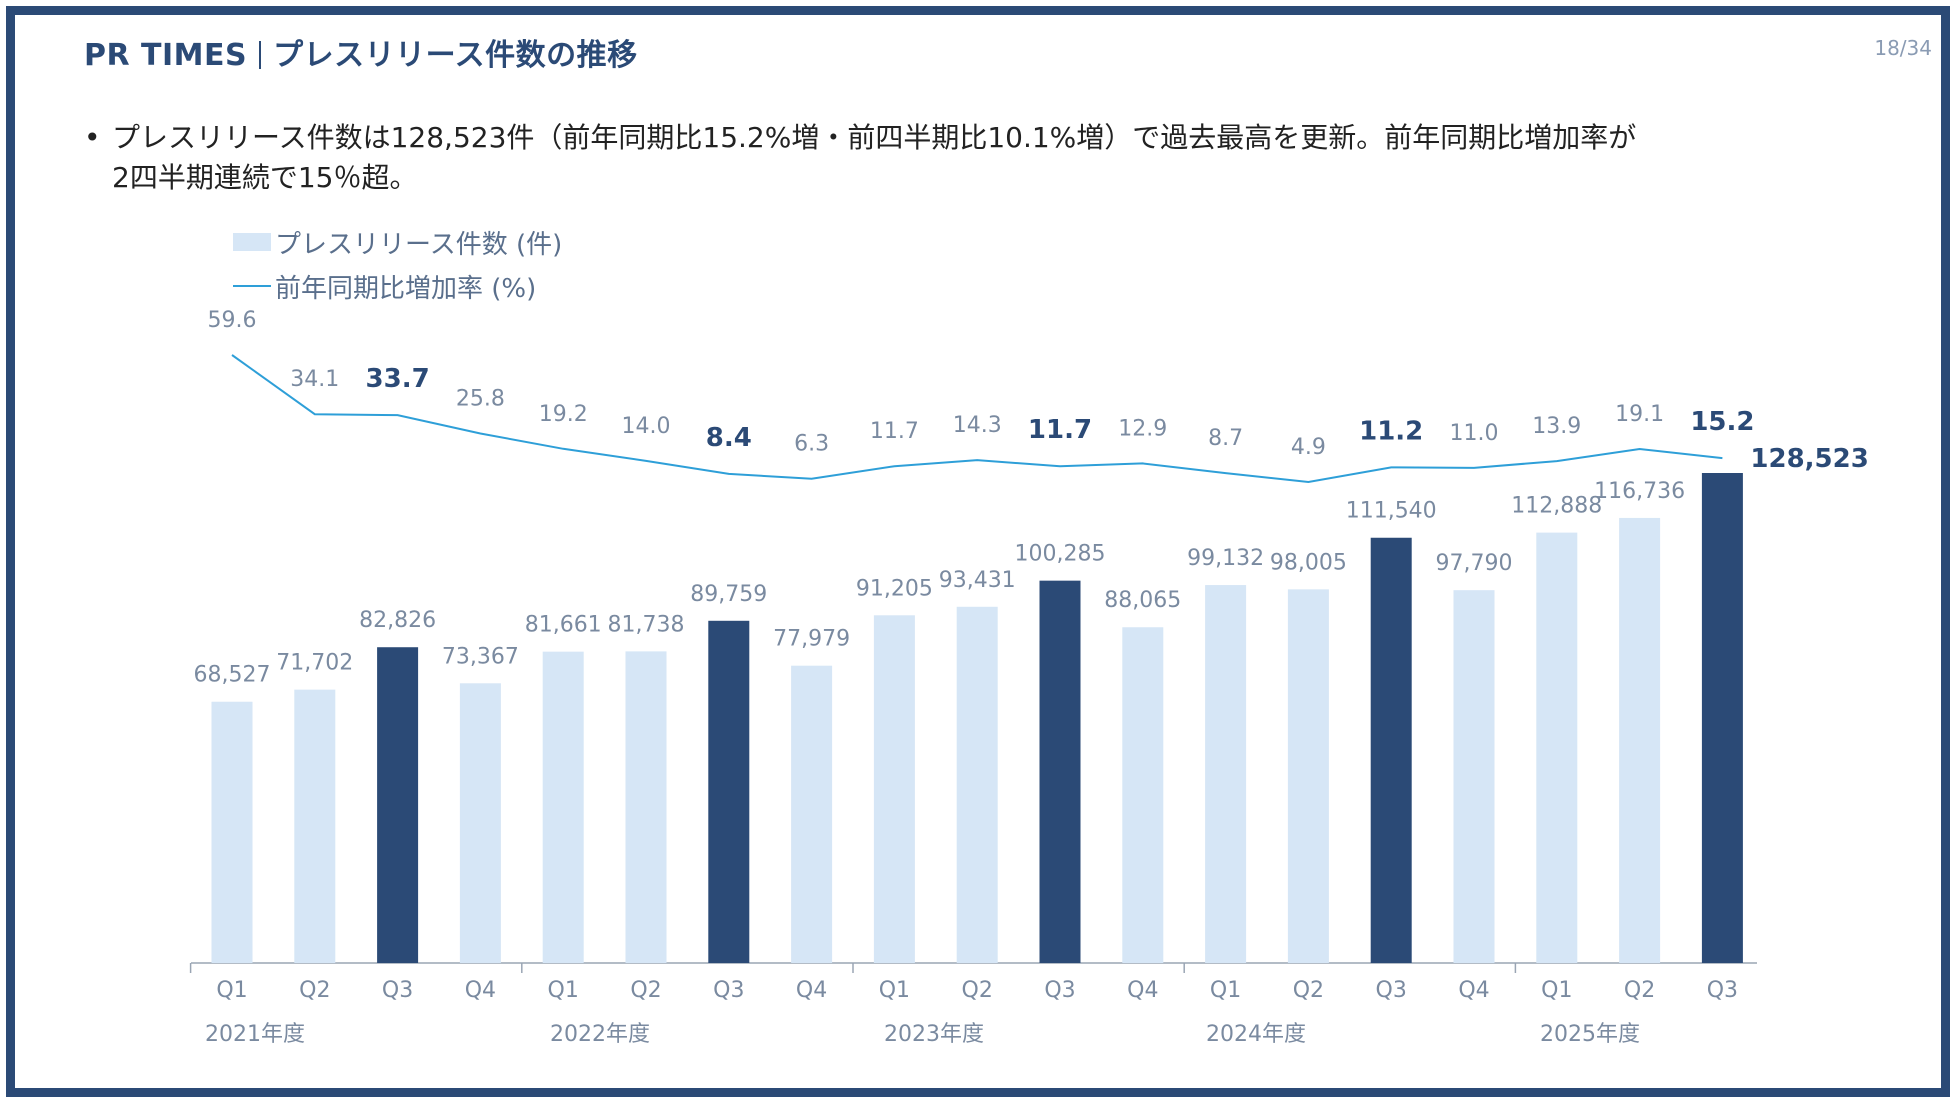 The height and width of the screenshot is (1097, 1950). What do you see at coordinates (252, 286) in the screenshot?
I see `legend-line-swatch` at bounding box center [252, 286].